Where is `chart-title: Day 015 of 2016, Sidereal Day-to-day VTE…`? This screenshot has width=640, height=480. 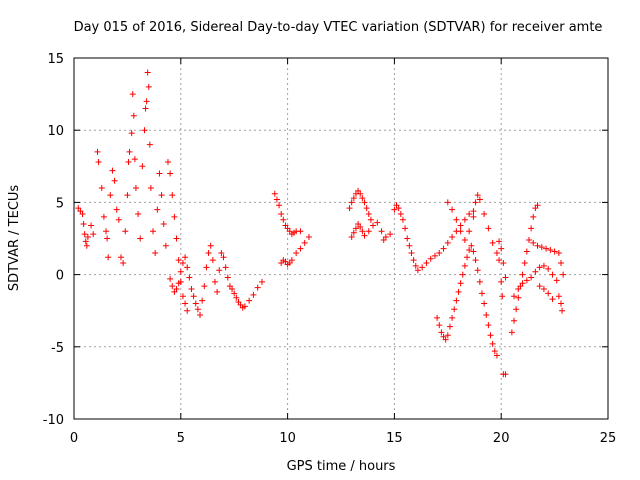
chart-title: Day 015 of 2016, Sidereal Day-to-day VTE… is located at coordinates (338, 27).